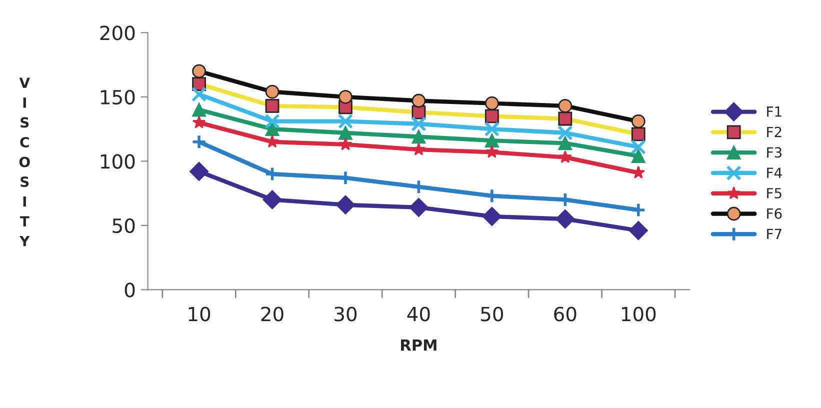 Image resolution: width=821 pixels, height=408 pixels. Describe the element at coordinates (418, 345) in the screenshot. I see `x-axis-title: RPM` at that location.